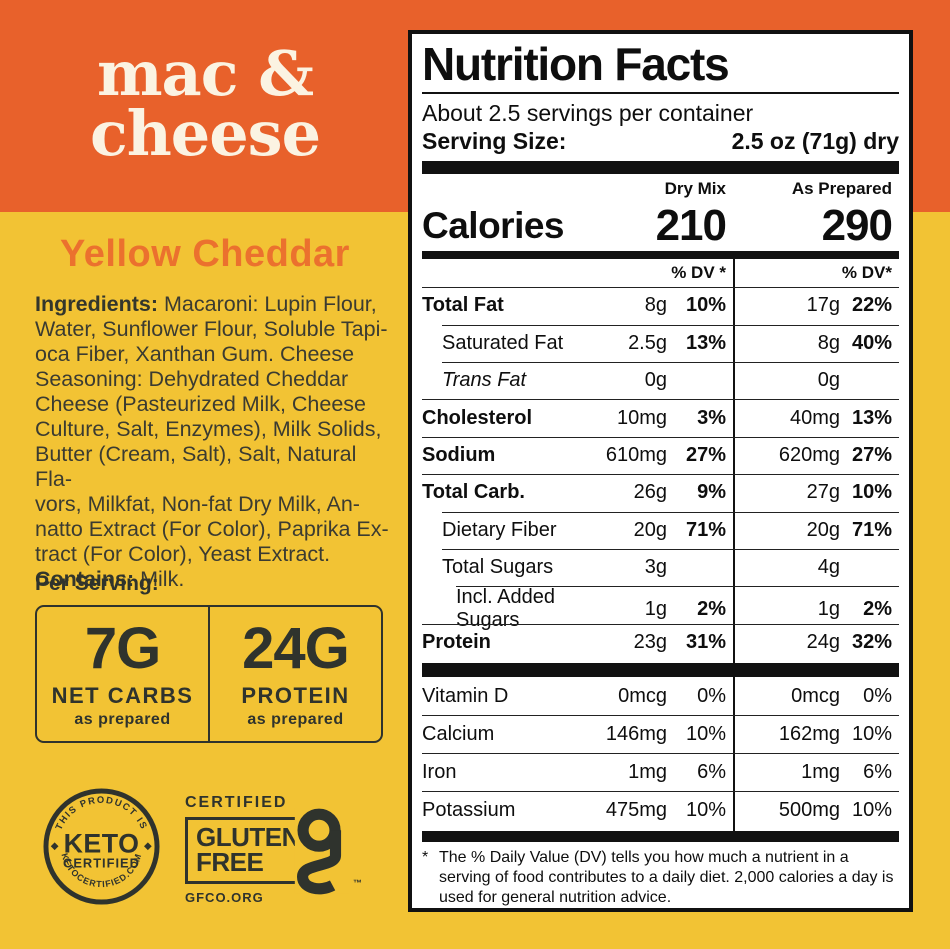 This screenshot has height=949, width=950. Describe the element at coordinates (660, 608) in the screenshot. I see `nutrient-row-added-sugars: Incl. Added Sugars 1g 2% 1g 2%` at that location.